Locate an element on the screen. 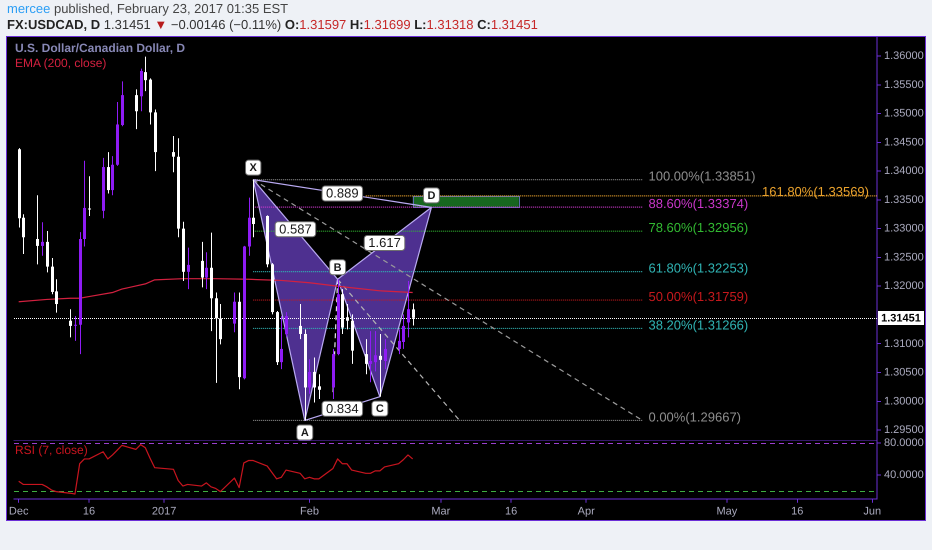 Image resolution: width=932 pixels, height=550 pixels. data-label: 0.00%(1.29667) is located at coordinates (695, 416).